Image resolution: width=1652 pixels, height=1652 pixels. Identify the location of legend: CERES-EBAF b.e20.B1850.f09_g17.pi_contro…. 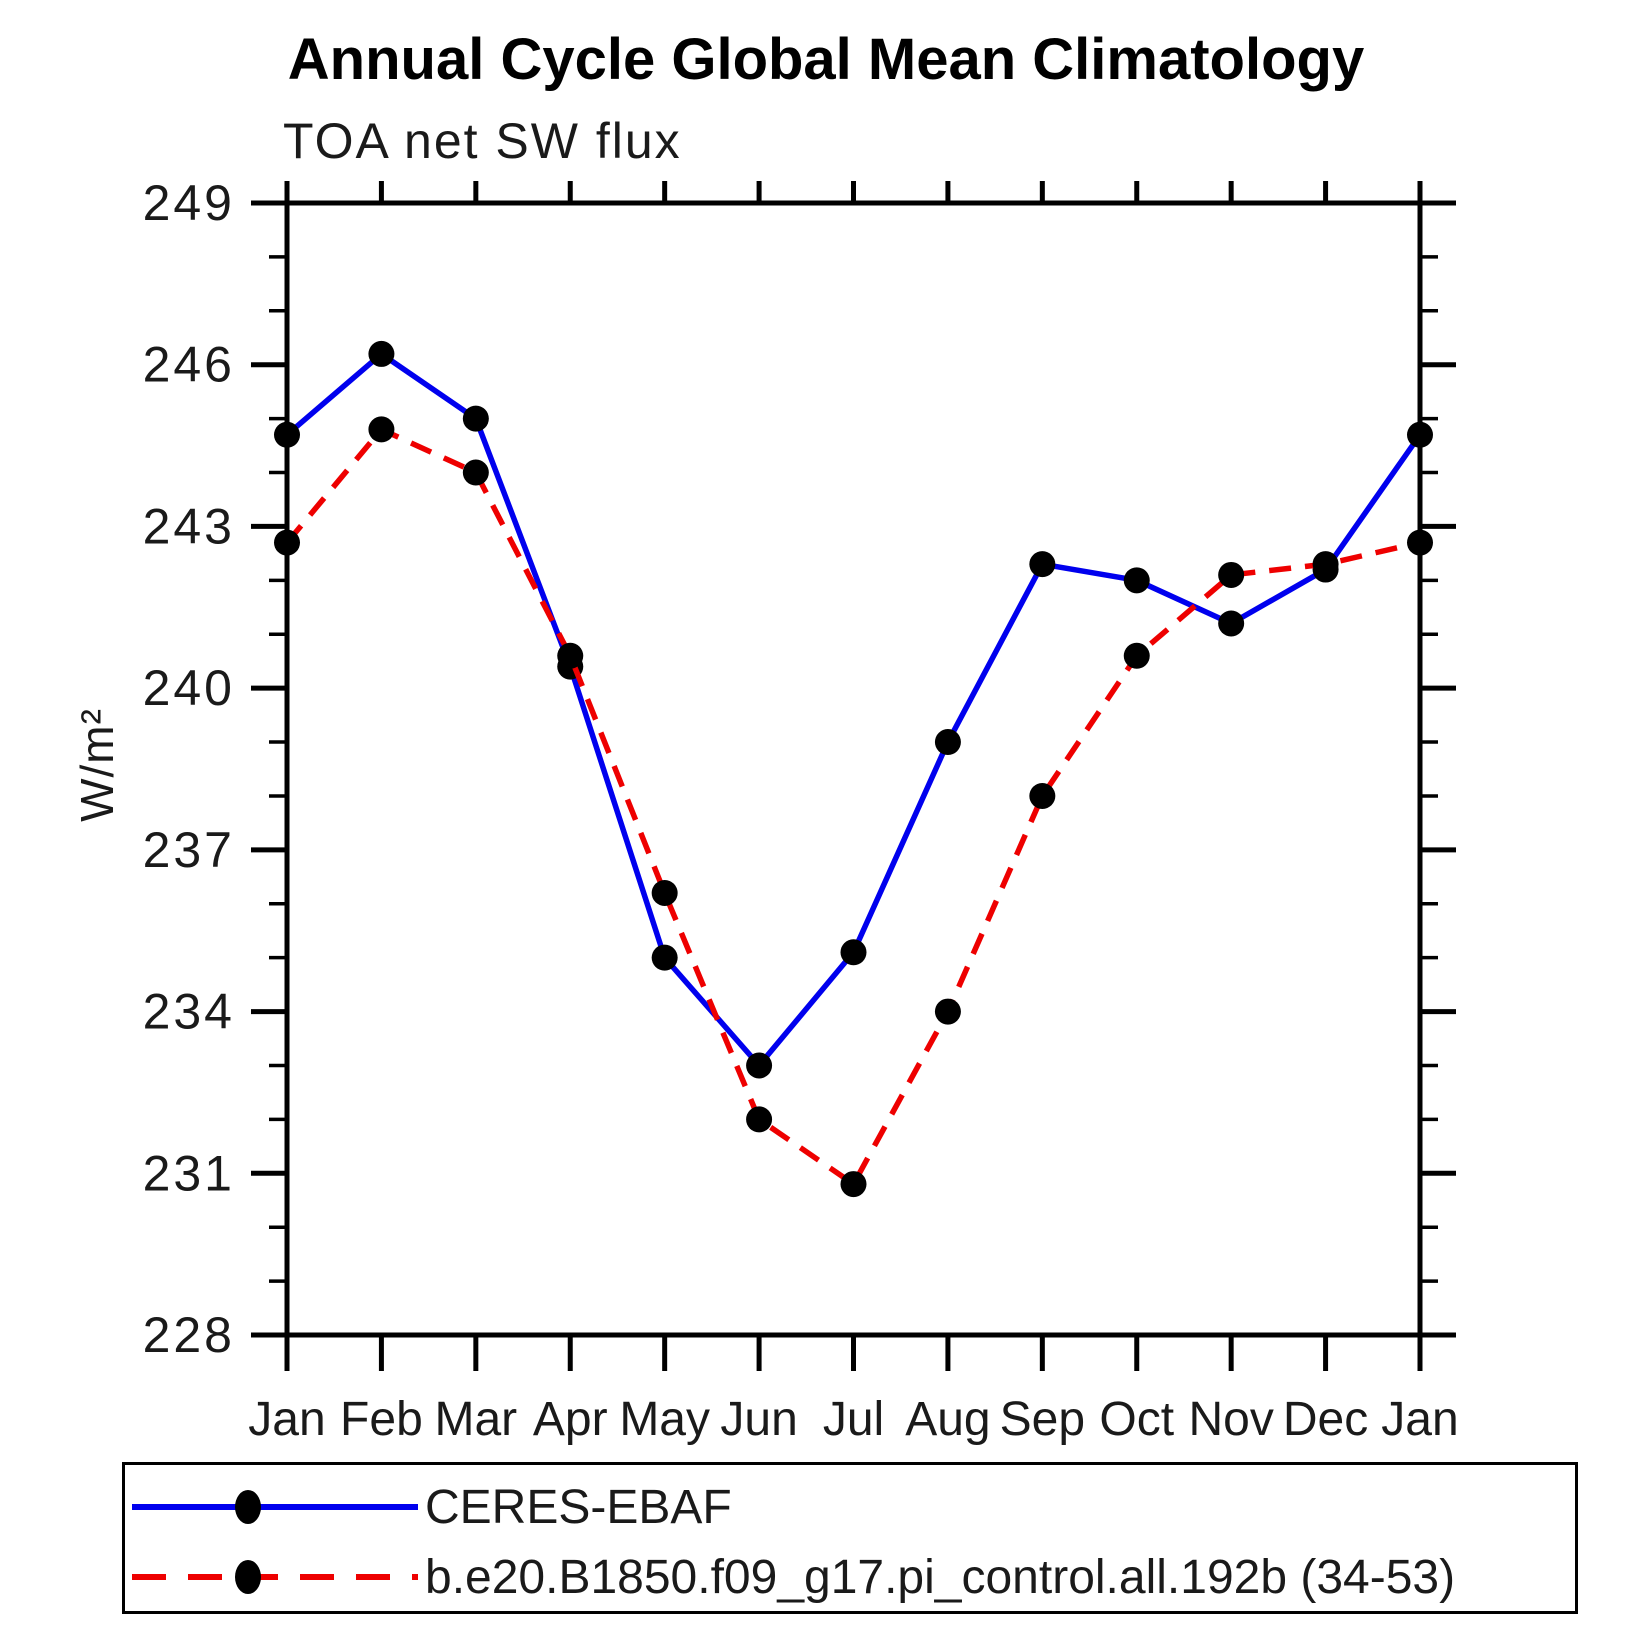
(850, 1538).